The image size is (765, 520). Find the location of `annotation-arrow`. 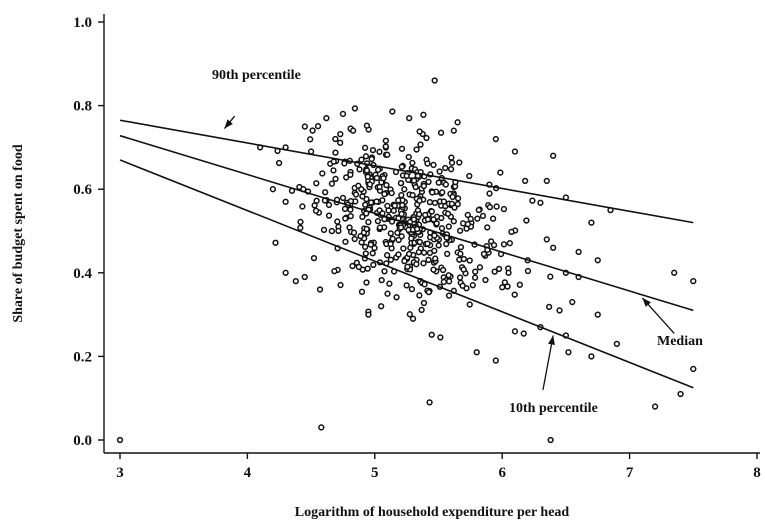

annotation-arrow is located at coordinates (548, 362).